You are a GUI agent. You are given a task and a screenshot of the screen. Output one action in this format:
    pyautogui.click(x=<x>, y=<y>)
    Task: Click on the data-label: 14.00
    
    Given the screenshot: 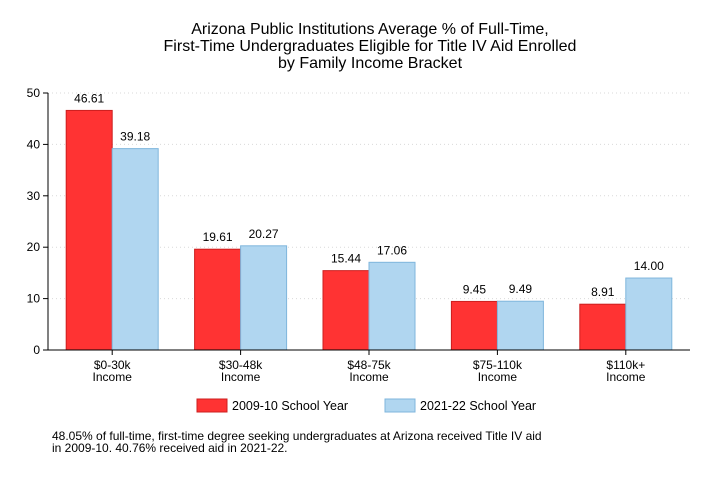 What is the action you would take?
    pyautogui.click(x=649, y=266)
    